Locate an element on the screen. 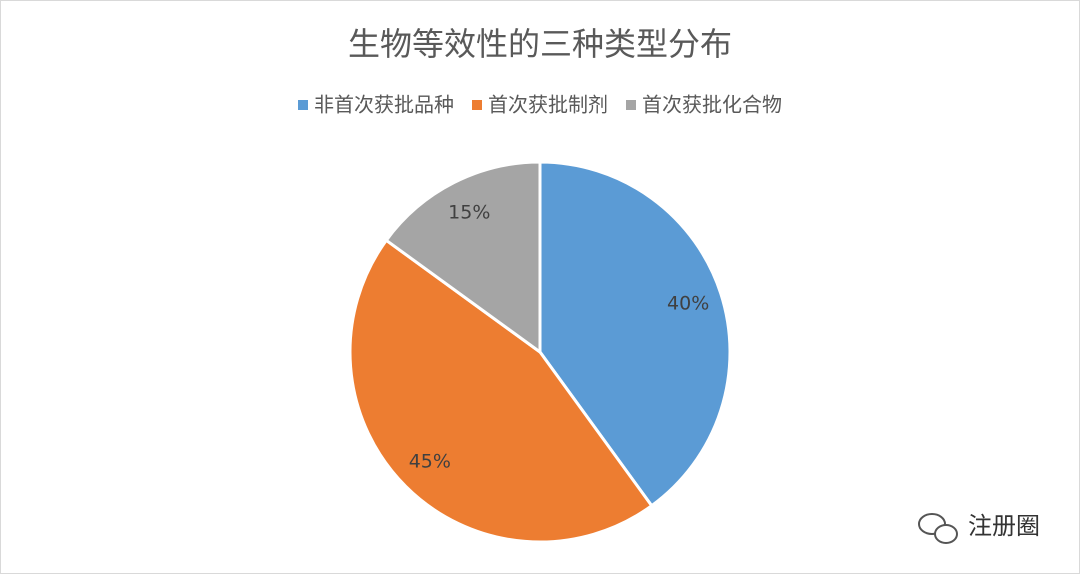 The width and height of the screenshot is (1080, 574). data-label: 40% is located at coordinates (688, 303).